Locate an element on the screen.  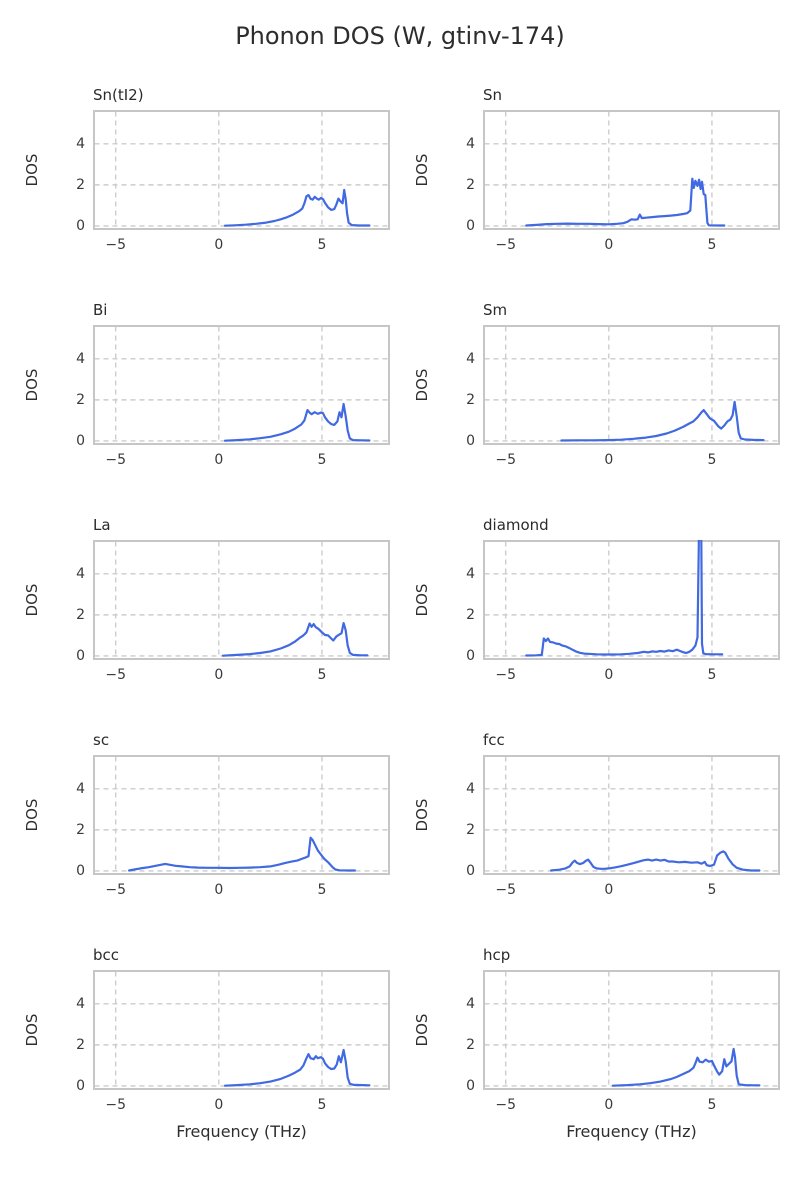
subplot-title: hcp is located at coordinates (497, 955).